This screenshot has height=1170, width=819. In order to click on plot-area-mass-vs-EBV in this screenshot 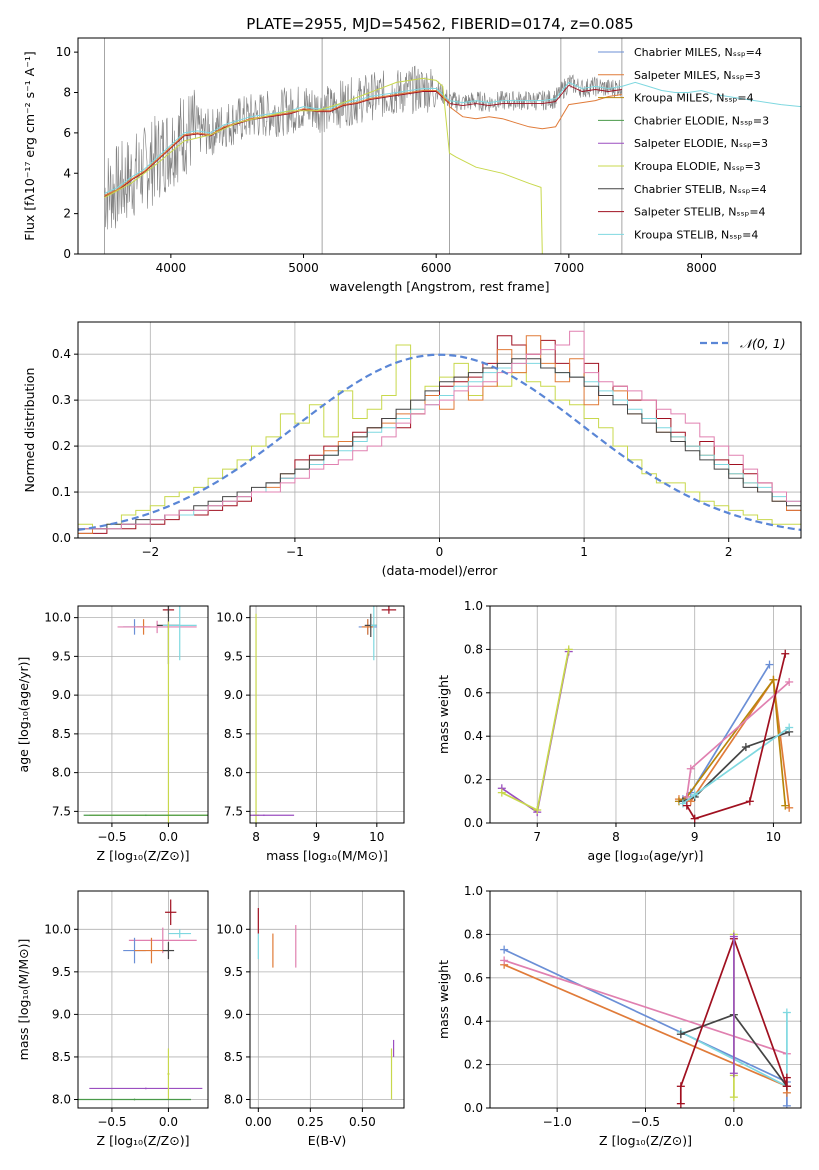, I will do `click(326, 1004)`.